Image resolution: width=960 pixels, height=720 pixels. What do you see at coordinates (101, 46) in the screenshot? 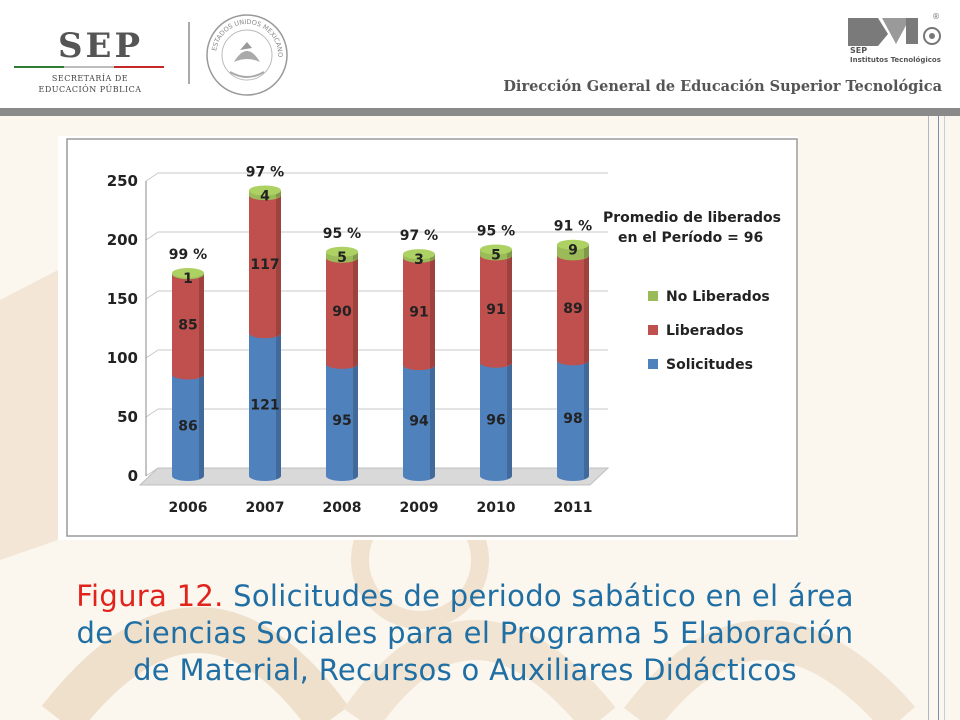
I see `sep-logo: SEP` at bounding box center [101, 46].